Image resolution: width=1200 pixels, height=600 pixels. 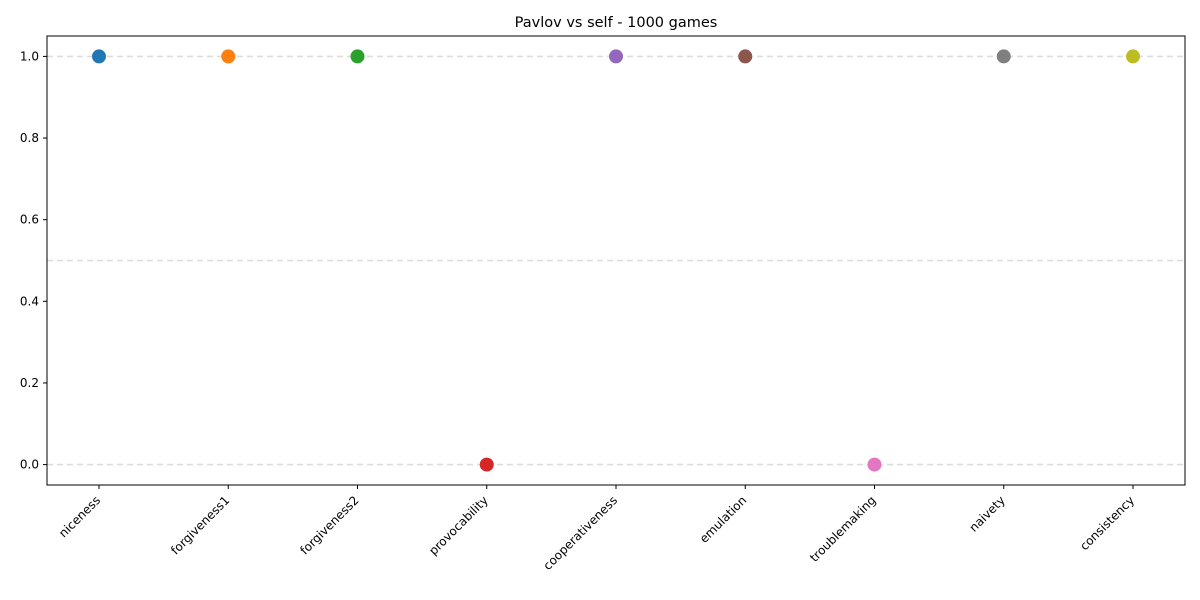 I want to click on data-point-forgiveness2, so click(x=357, y=56).